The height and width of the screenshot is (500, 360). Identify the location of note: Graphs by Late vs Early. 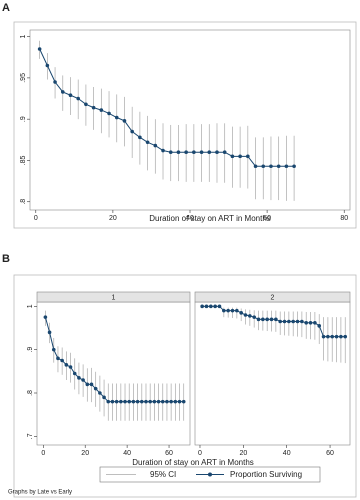
(40, 493).